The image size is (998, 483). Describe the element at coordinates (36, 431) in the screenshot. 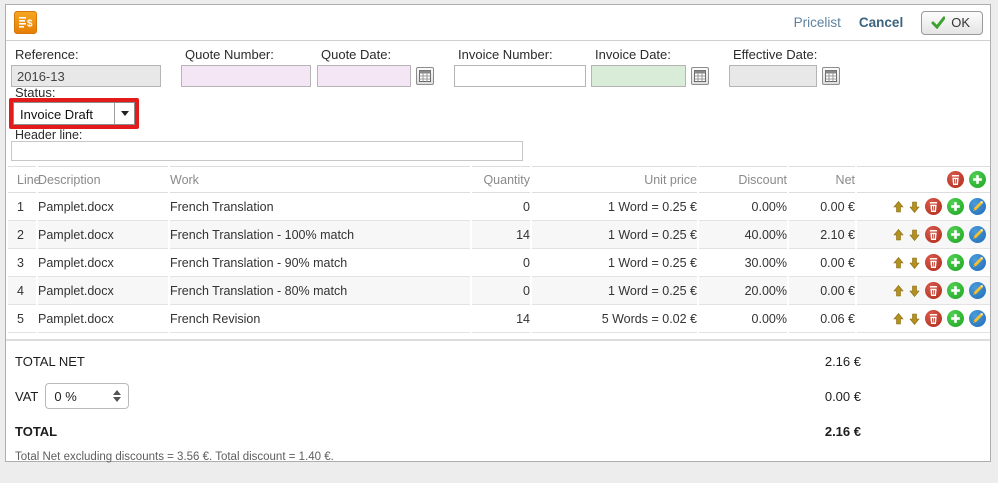

I see `total-label: TOTAL` at that location.